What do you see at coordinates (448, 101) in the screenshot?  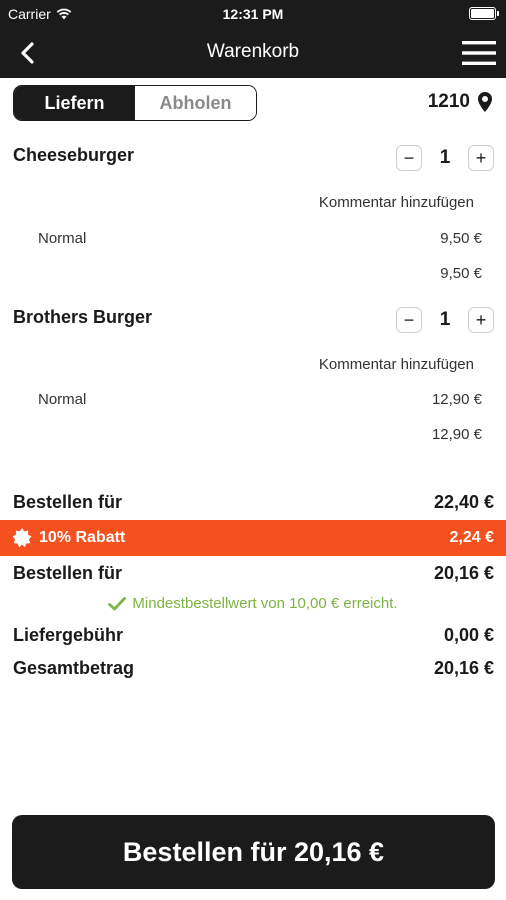 I see `zip-code: 1210` at bounding box center [448, 101].